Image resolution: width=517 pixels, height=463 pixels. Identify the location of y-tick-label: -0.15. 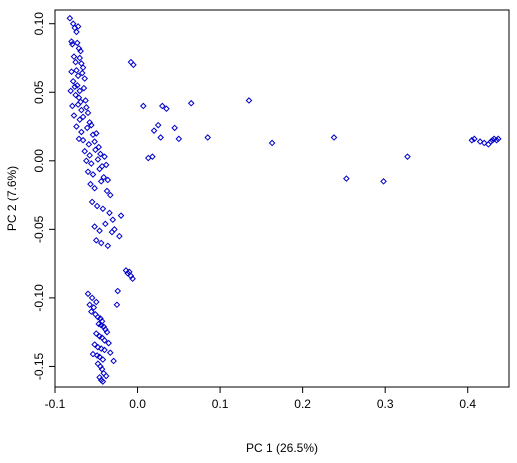
(39, 366).